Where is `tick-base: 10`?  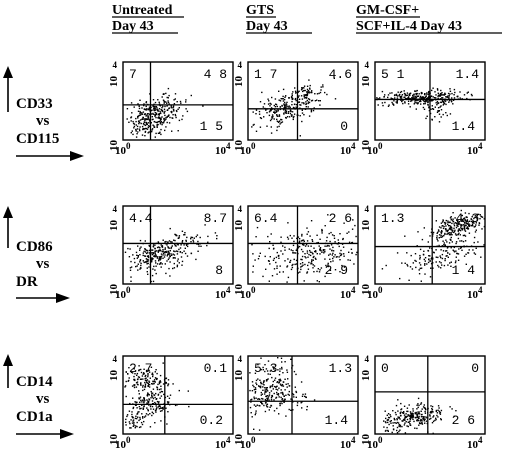 tick-base: 10 is located at coordinates (373, 445).